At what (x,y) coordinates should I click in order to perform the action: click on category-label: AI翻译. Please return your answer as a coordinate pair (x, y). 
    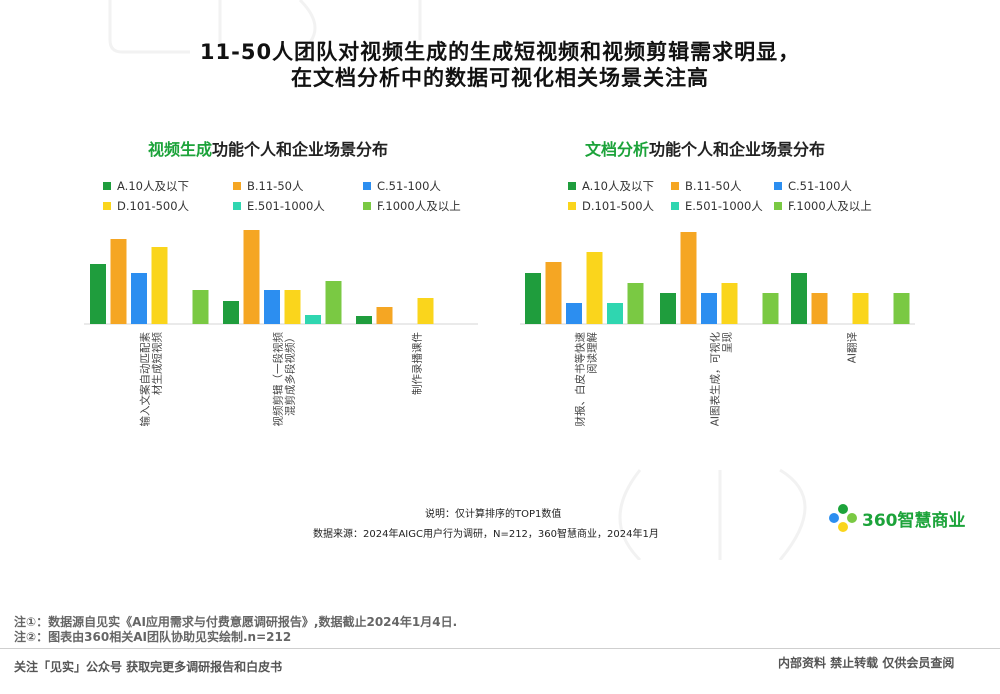
    Looking at the image, I should click on (852, 348).